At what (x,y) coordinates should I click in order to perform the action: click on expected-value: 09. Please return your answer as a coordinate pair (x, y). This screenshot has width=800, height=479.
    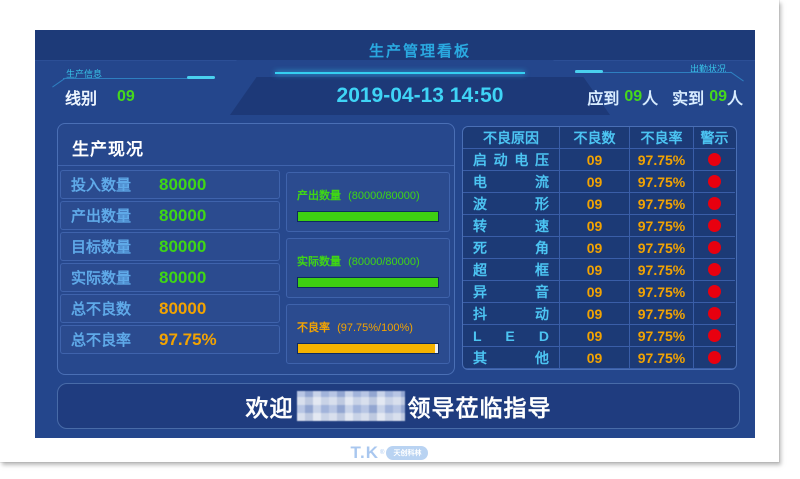
    Looking at the image, I should click on (633, 96).